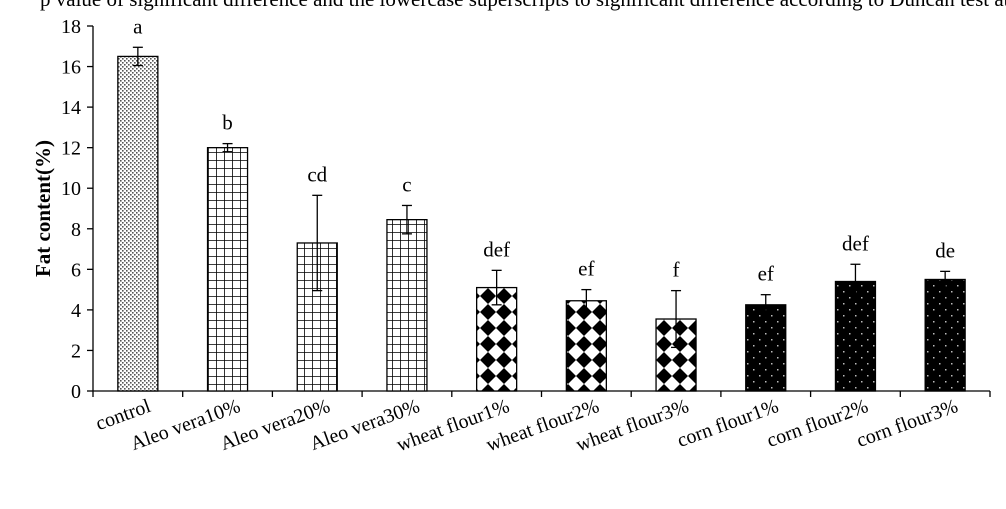 The height and width of the screenshot is (509, 1006). I want to click on y-tick-label: 18, so click(71, 27).